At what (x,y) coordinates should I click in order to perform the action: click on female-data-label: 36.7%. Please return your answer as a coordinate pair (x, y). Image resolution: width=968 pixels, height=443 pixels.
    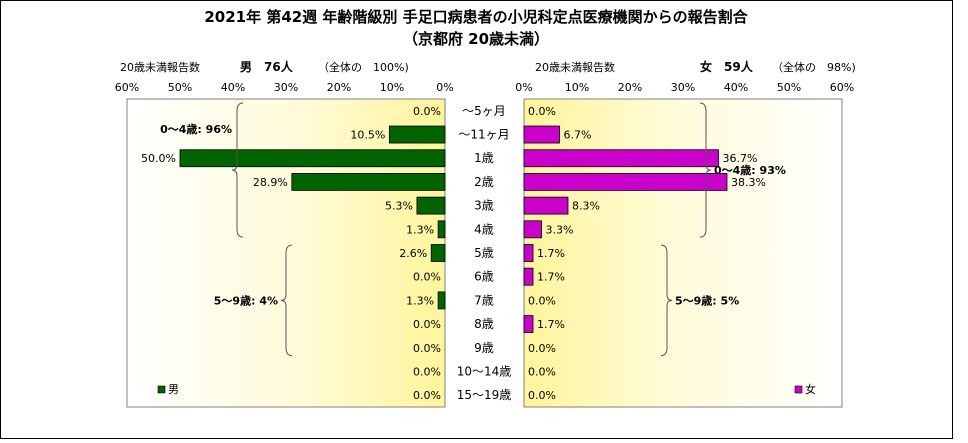
    Looking at the image, I should click on (740, 158).